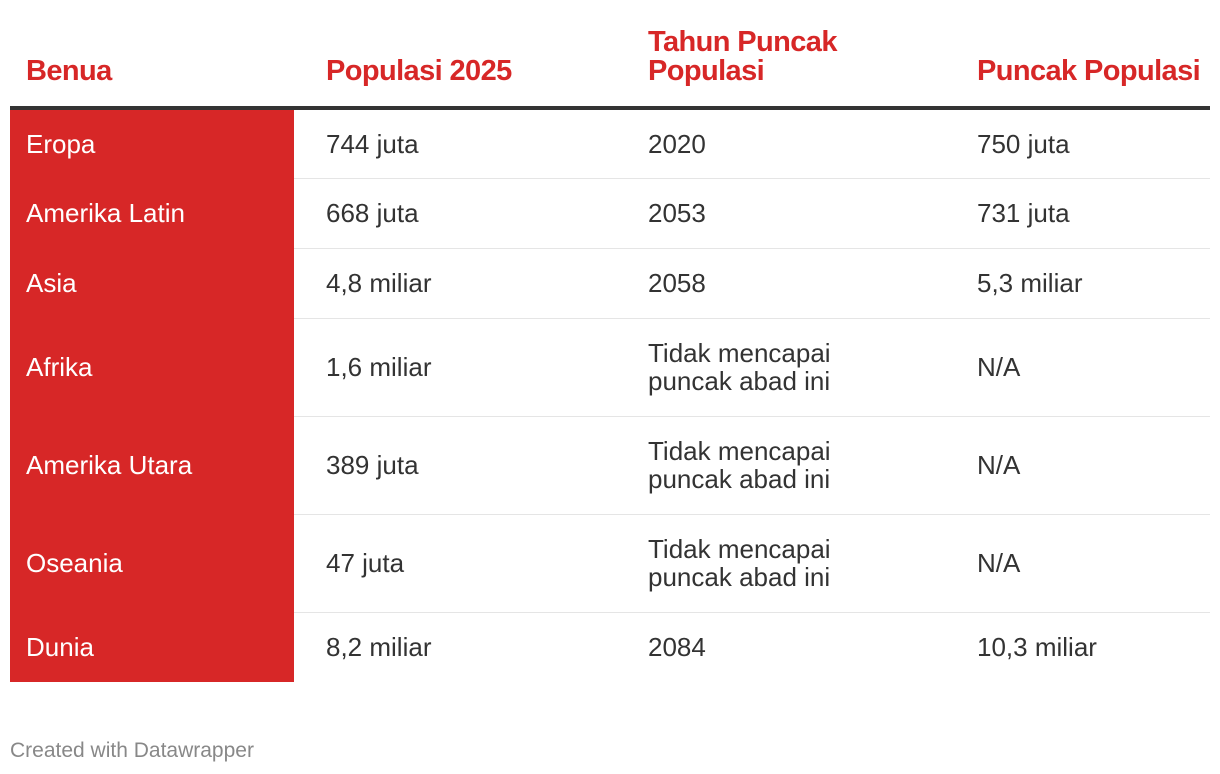  Describe the element at coordinates (780, 213) in the screenshot. I see `table-cell: 2053` at that location.